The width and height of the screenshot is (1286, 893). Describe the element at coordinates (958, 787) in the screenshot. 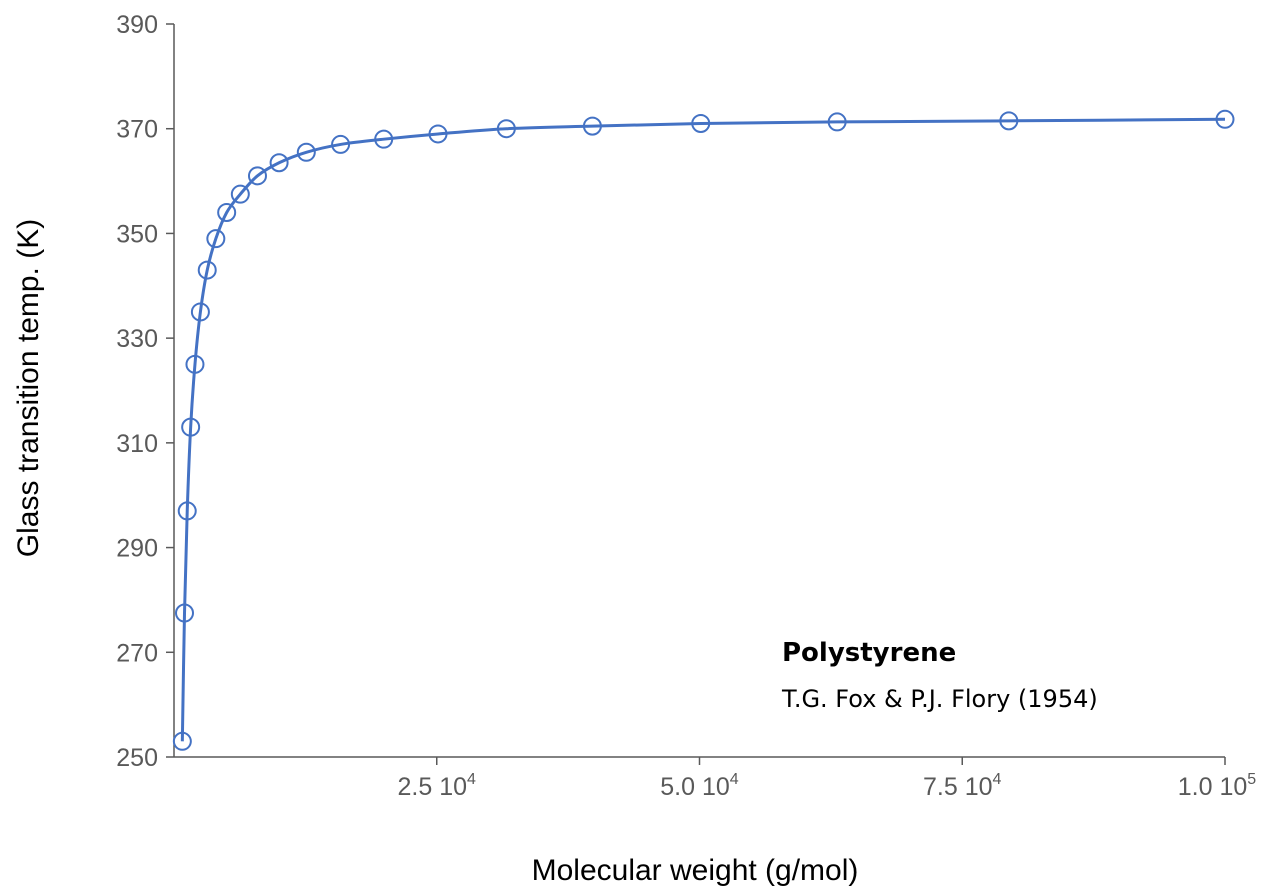

I see `x-tick-mantissa: 7.5 10` at that location.